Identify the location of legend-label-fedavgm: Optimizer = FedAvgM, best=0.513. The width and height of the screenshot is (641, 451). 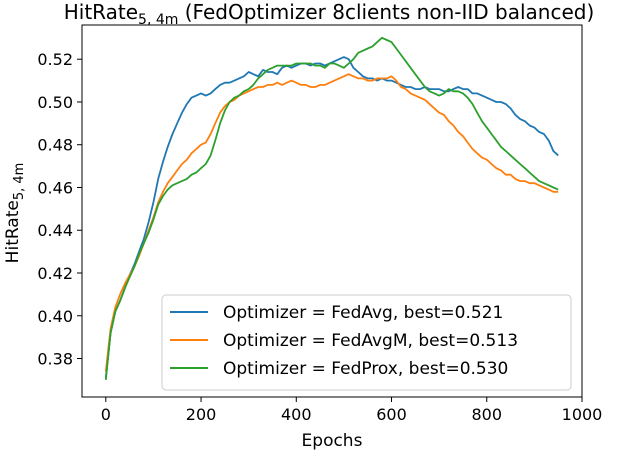
(370, 341).